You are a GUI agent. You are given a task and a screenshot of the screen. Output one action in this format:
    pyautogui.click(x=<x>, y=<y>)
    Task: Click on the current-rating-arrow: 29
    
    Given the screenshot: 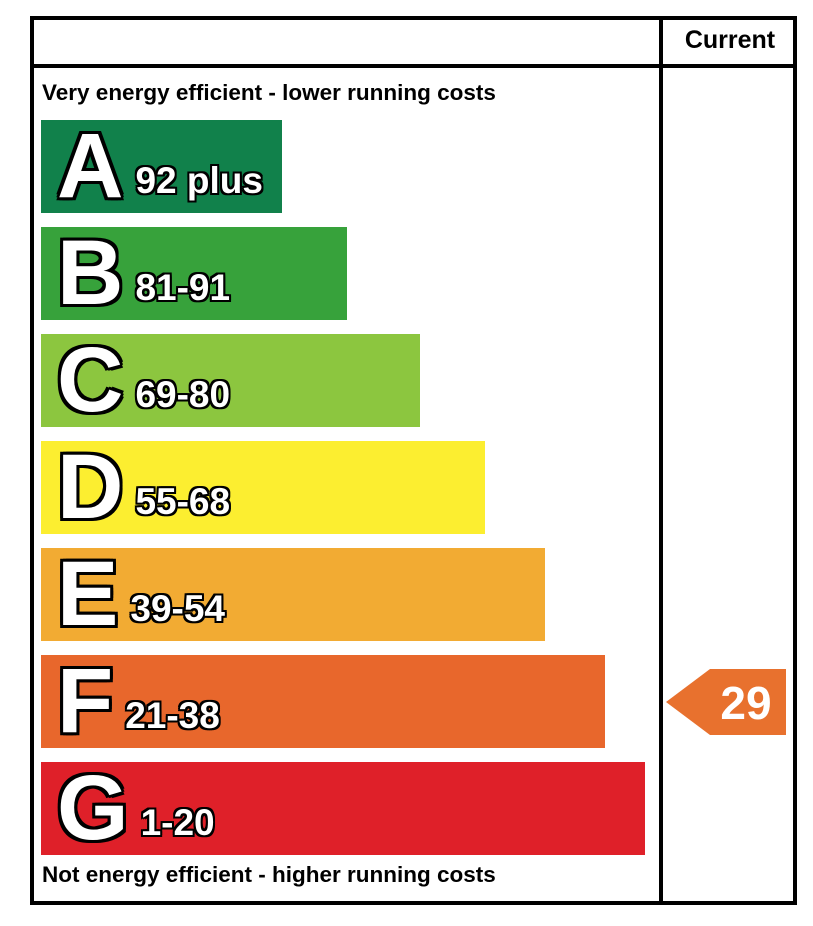 What is the action you would take?
    pyautogui.click(x=726, y=701)
    